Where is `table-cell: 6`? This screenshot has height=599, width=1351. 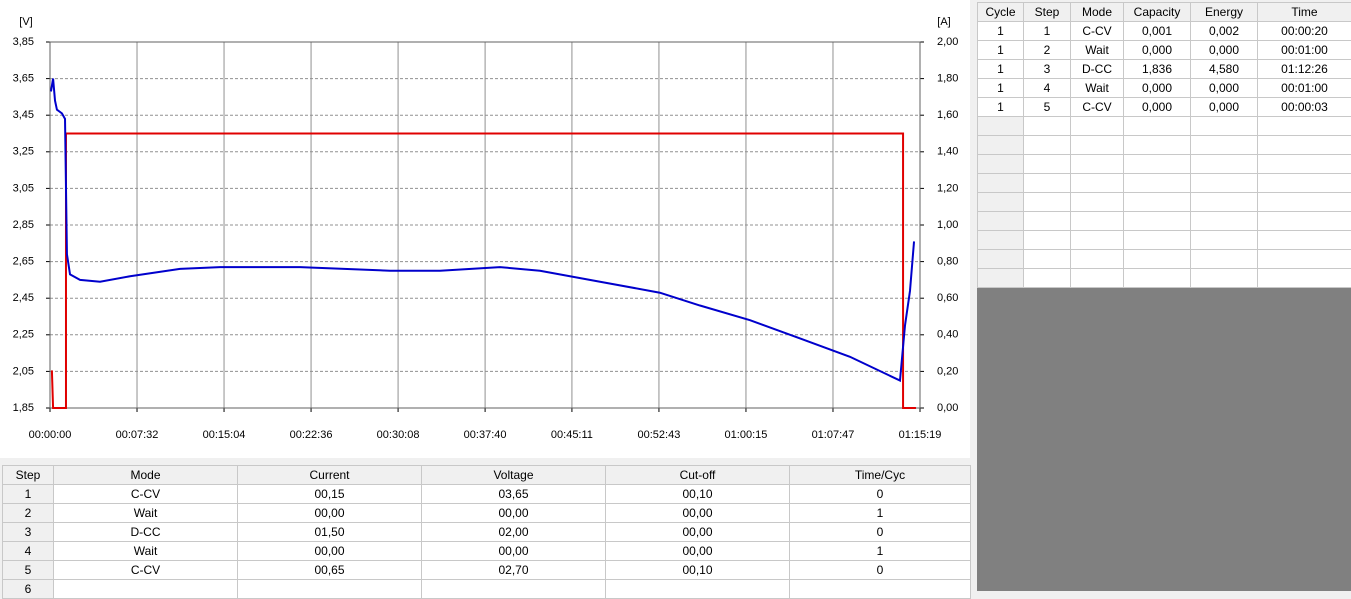 table-cell: 6 is located at coordinates (28, 589).